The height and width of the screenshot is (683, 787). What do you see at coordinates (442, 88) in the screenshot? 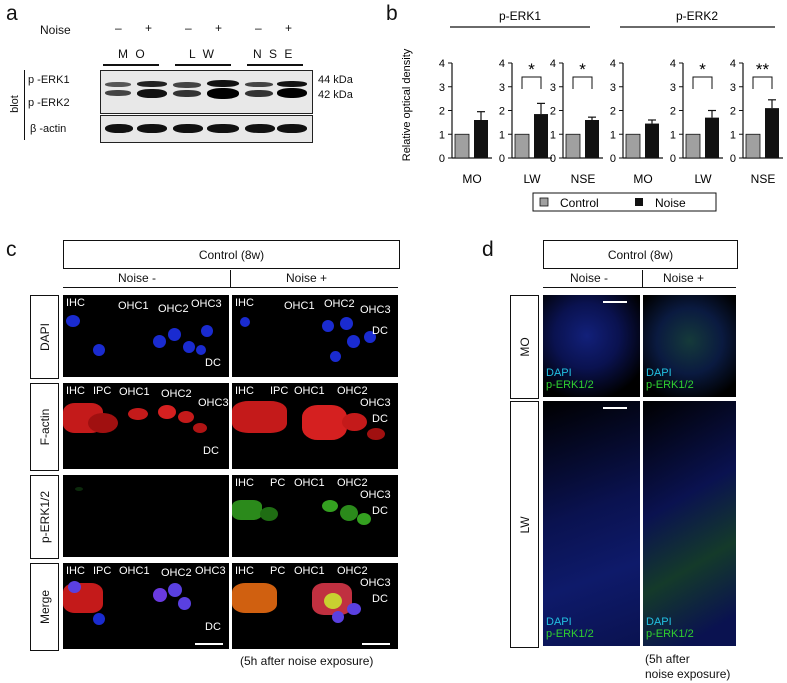
I see `y-tick-label: 3` at bounding box center [442, 88].